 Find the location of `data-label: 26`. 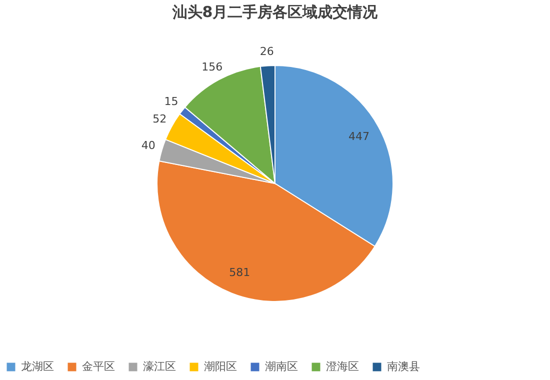

data-label: 26 is located at coordinates (267, 51).